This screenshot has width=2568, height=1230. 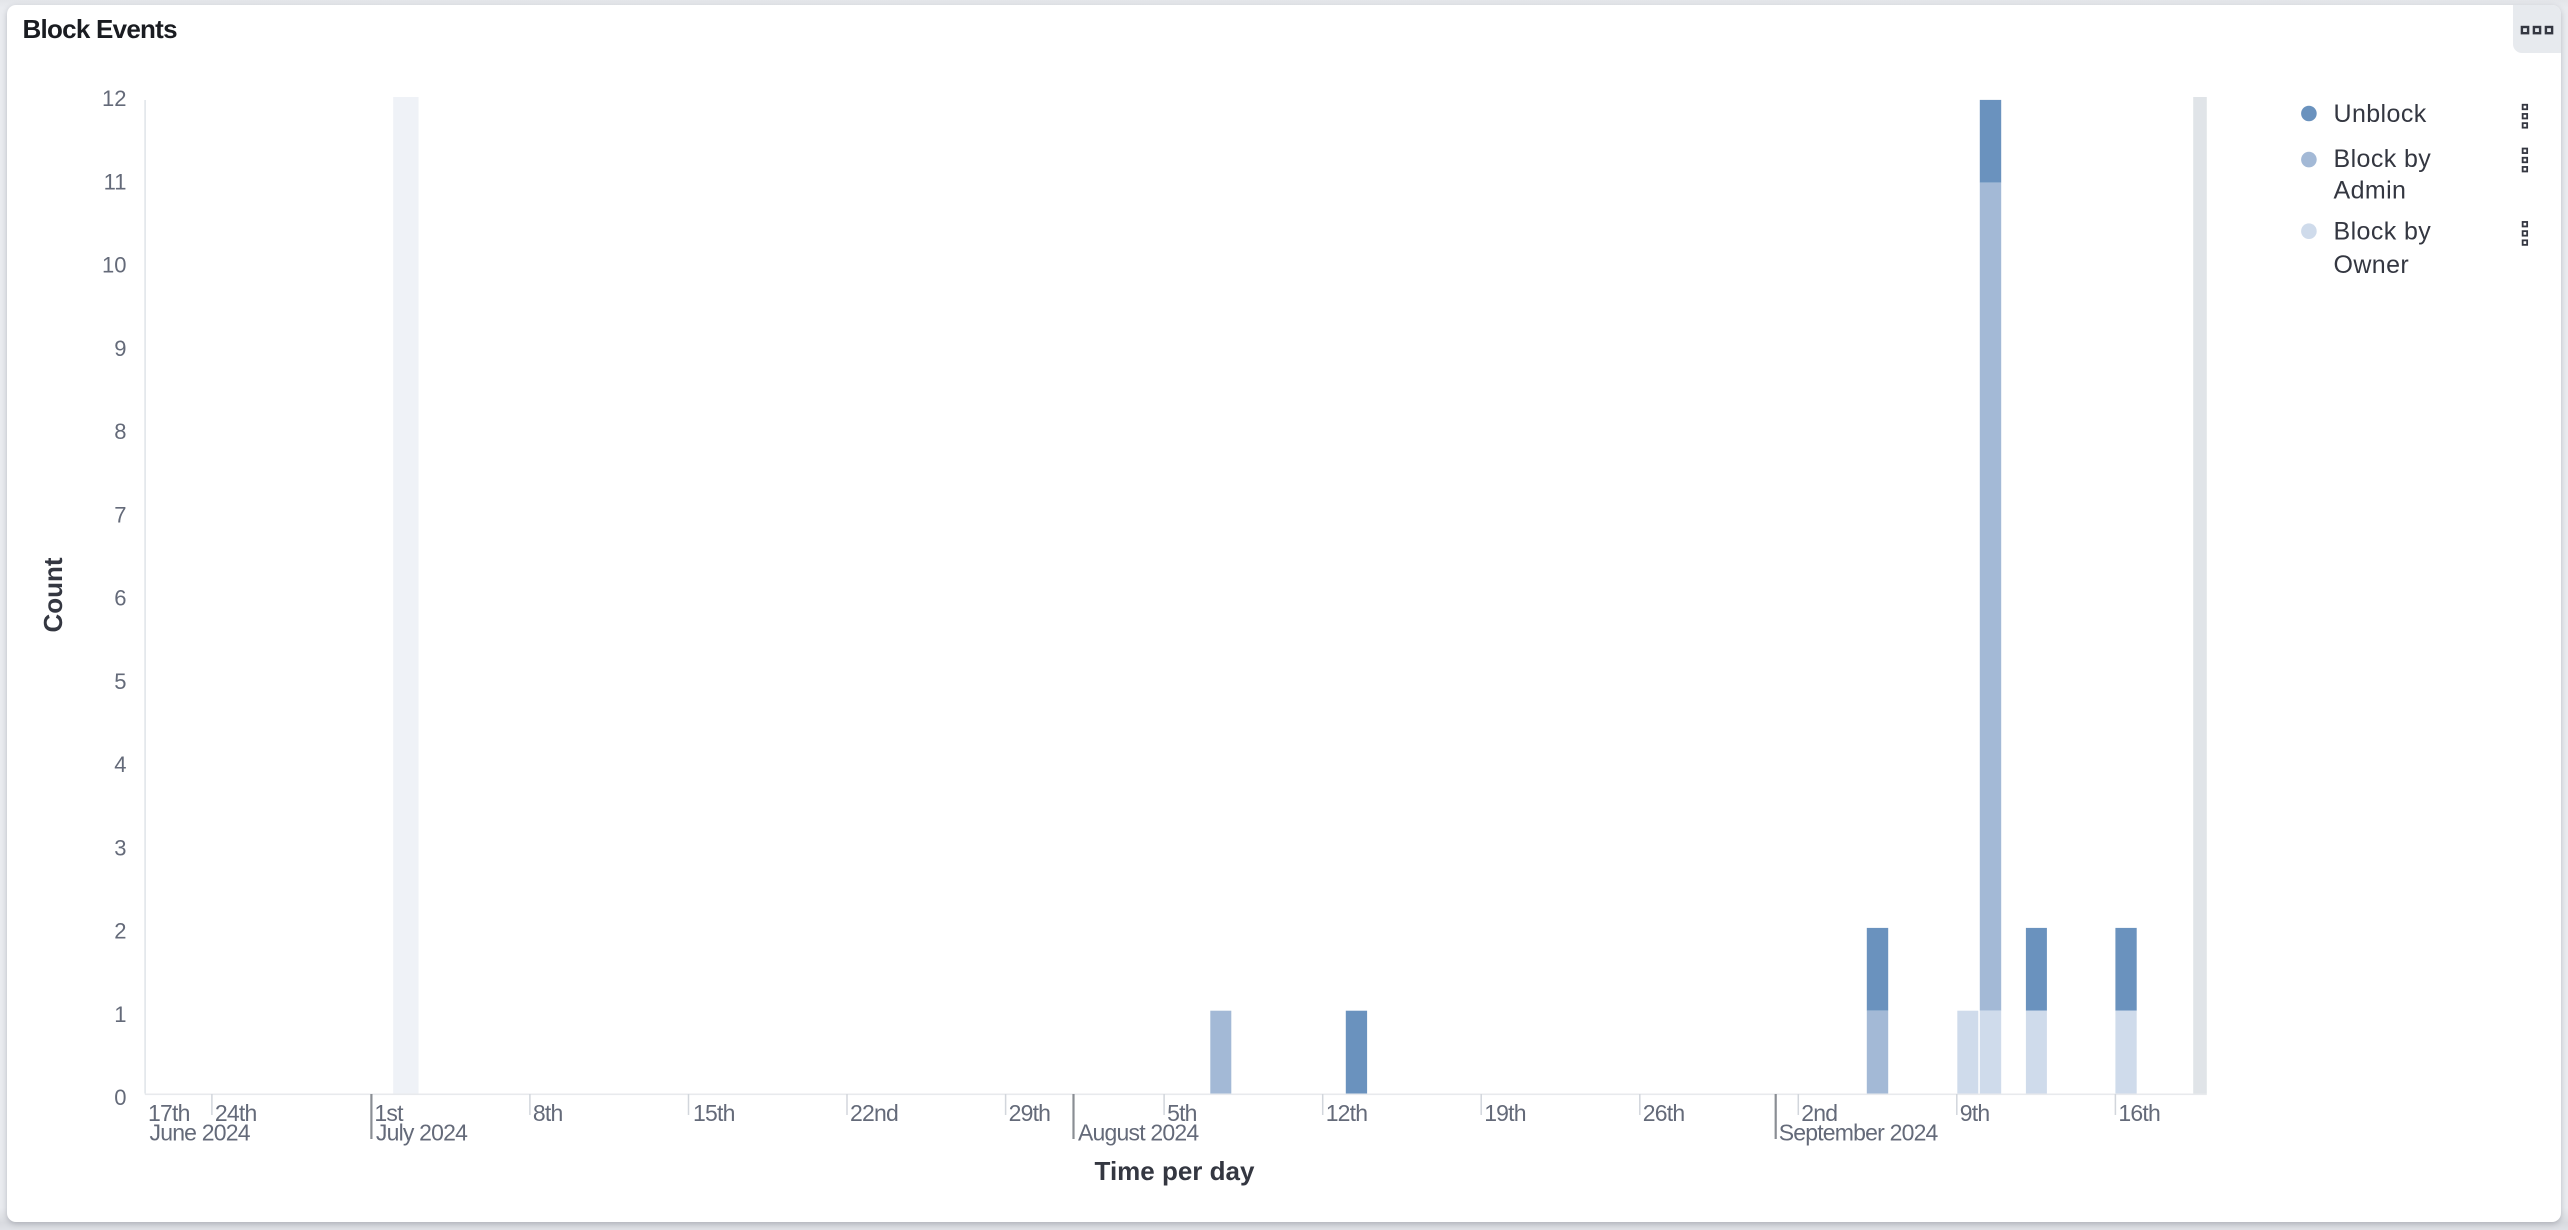 What do you see at coordinates (1819, 1113) in the screenshot?
I see `svg-text: 2nd` at bounding box center [1819, 1113].